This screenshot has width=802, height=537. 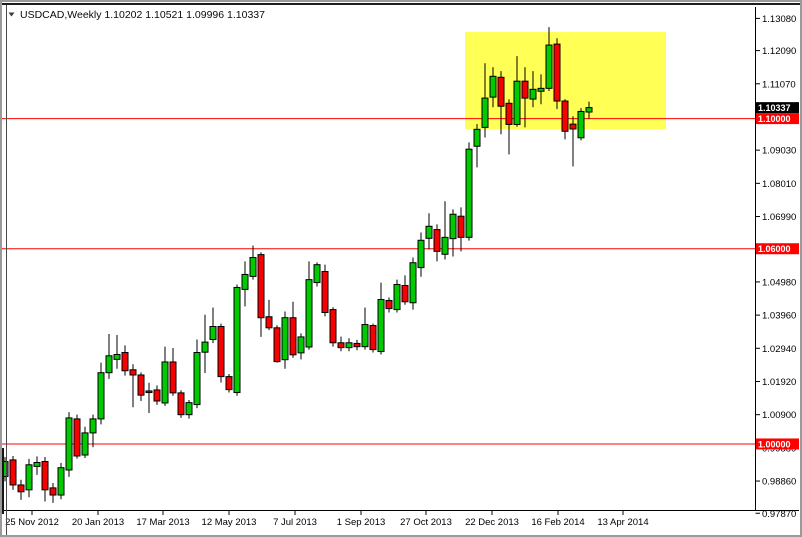 I want to click on y-axis-tick-label: 1.12090, so click(x=779, y=51).